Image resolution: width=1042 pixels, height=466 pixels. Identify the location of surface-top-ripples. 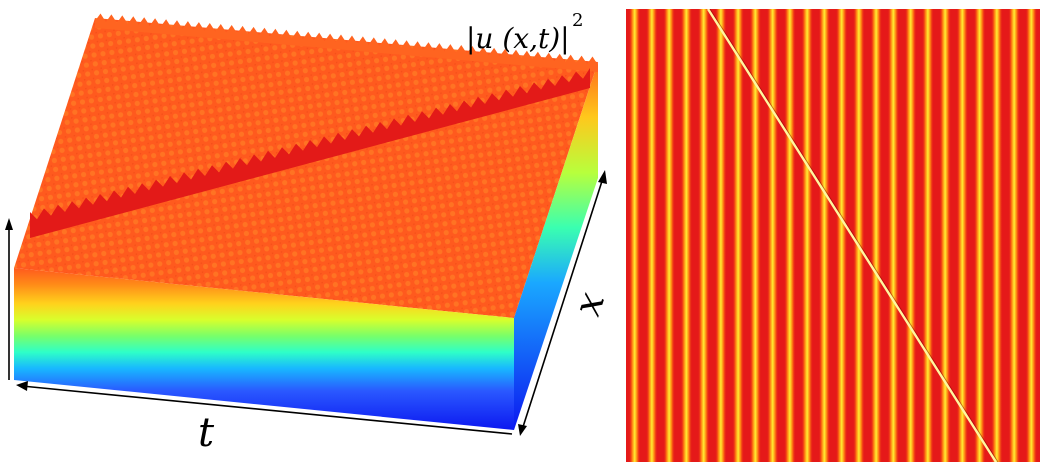
(346, 42).